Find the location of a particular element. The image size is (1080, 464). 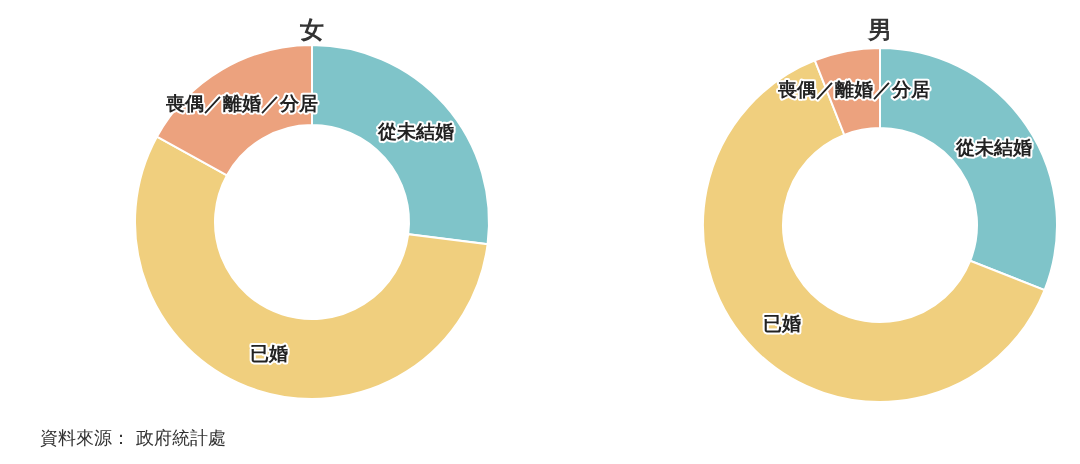

chart-title: 男 is located at coordinates (879, 30).